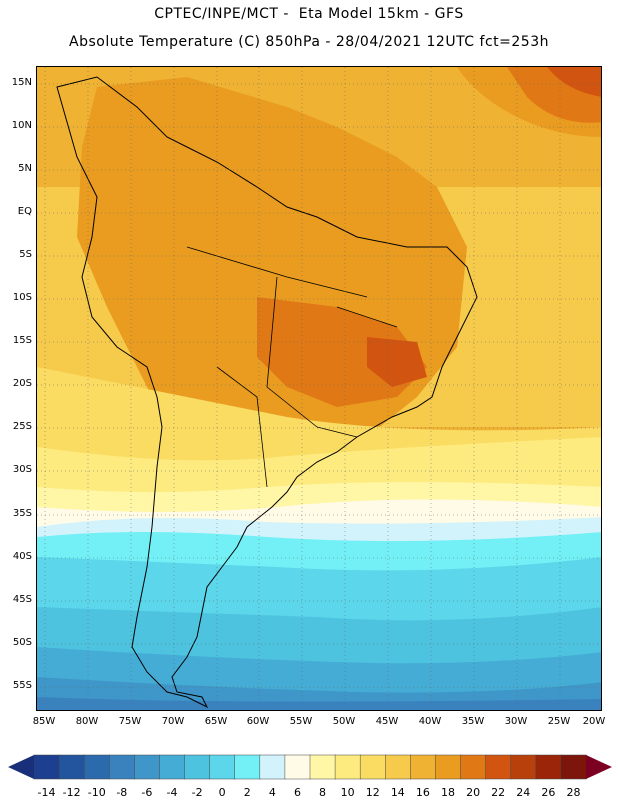 The image size is (618, 800). Describe the element at coordinates (222, 792) in the screenshot. I see `colorbar-label: 0` at that location.